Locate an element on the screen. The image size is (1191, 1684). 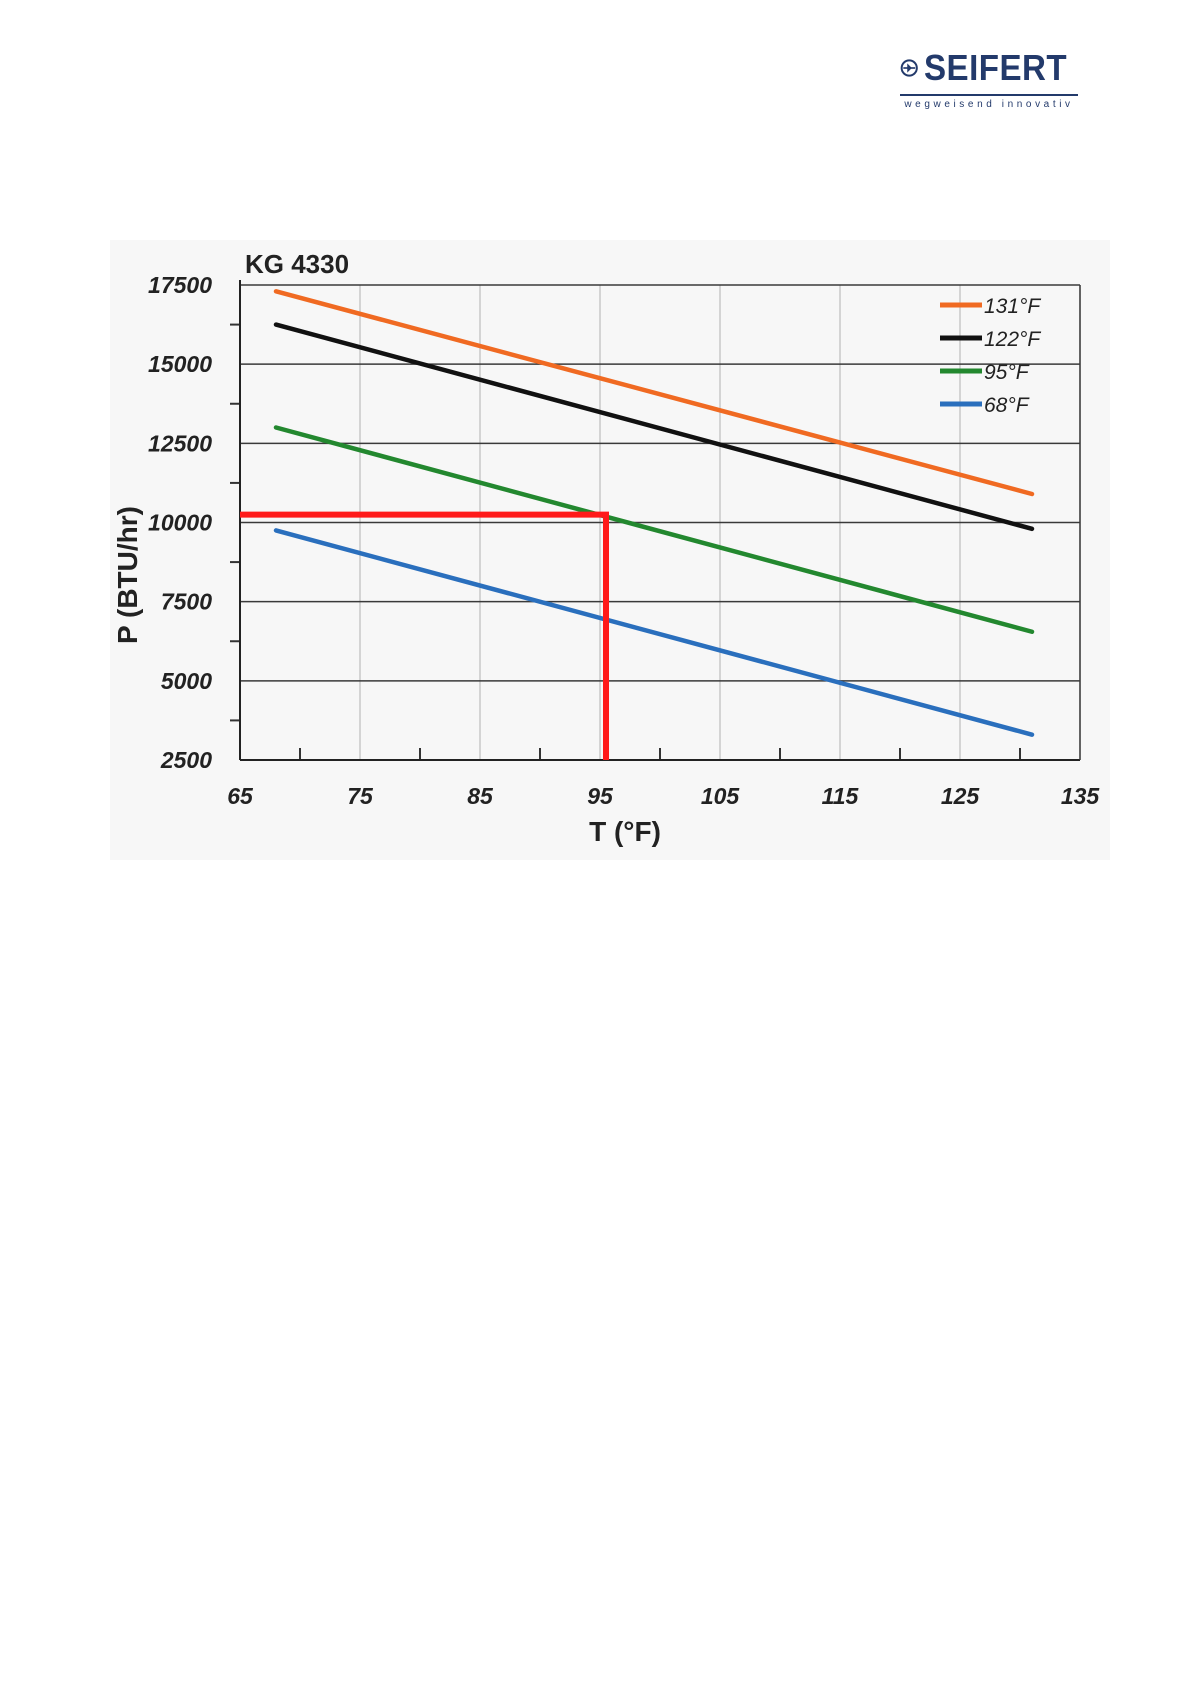
seifert-logo: SEIFERT wegweisend innovativ is located at coordinates (990, 85).